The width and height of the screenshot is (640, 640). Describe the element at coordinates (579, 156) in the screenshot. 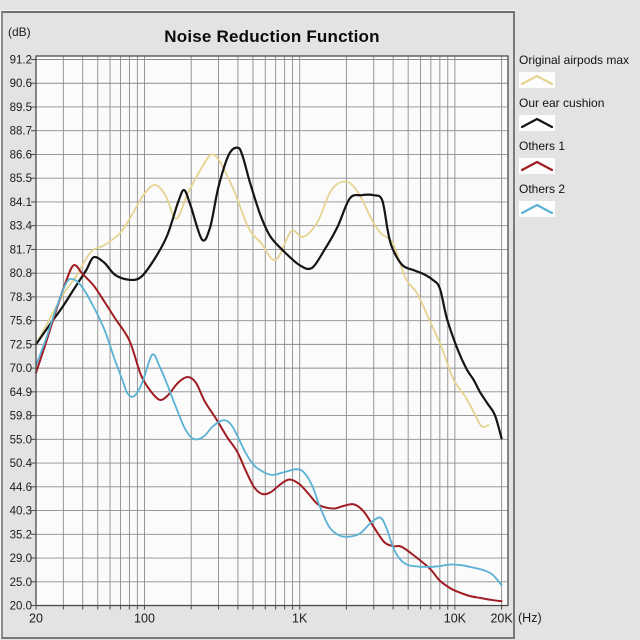

I see `legend-item-others-1: Others 1` at that location.